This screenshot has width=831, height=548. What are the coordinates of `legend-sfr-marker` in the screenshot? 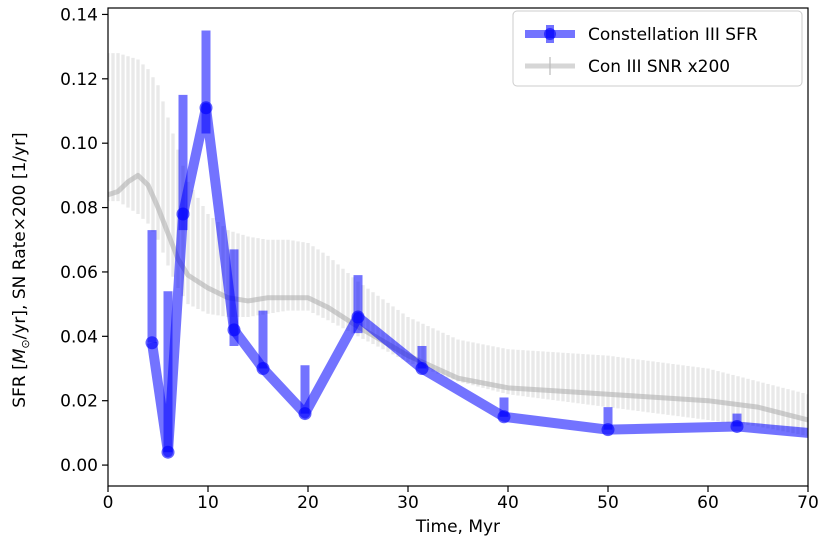 It's located at (550, 34).